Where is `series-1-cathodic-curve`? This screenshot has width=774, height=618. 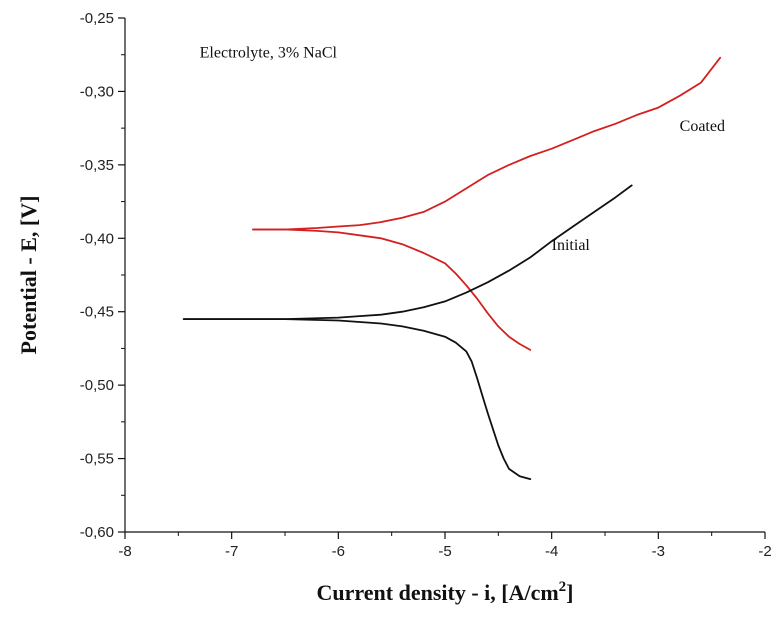 series-1-cathodic-curve is located at coordinates (357, 399).